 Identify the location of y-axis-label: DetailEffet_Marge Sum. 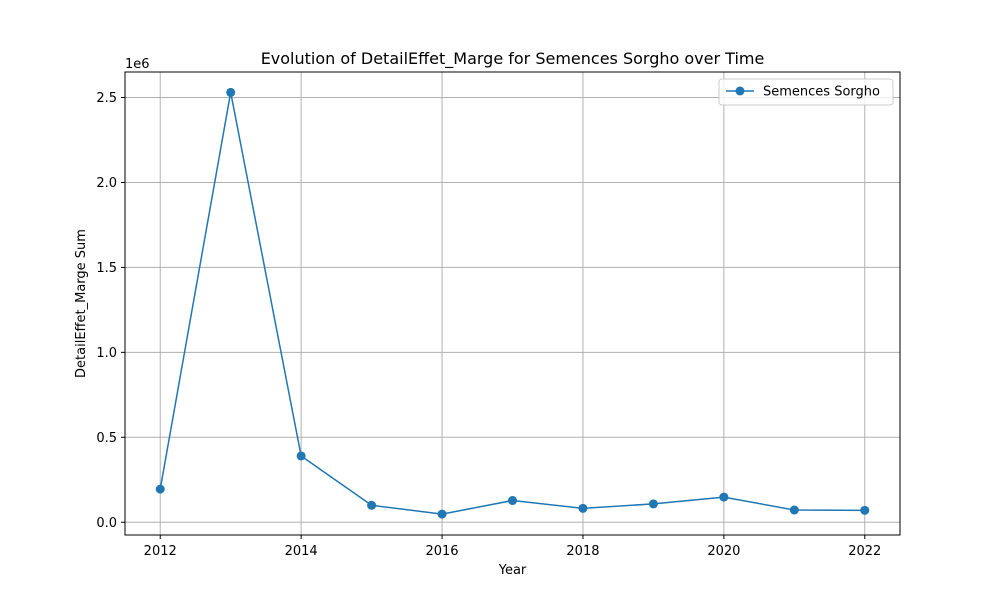
(81, 303).